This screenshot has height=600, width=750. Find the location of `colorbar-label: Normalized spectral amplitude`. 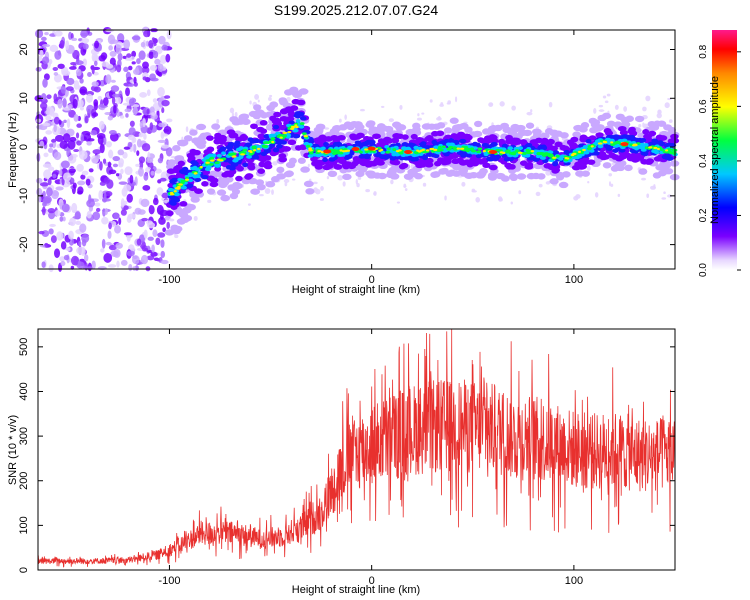

colorbar-label: Normalized spectral amplitude is located at coordinates (715, 150).